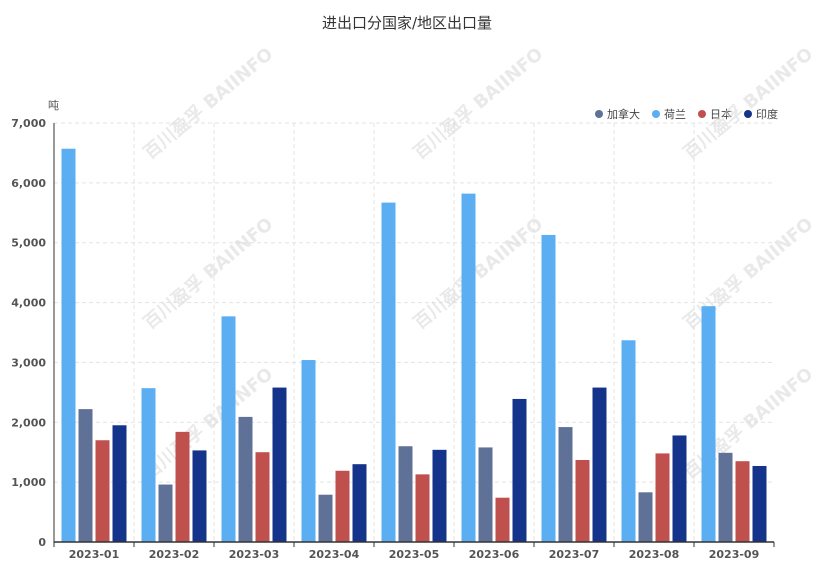 The height and width of the screenshot is (576, 814). What do you see at coordinates (42, 542) in the screenshot?
I see `y-tick-label: 0` at bounding box center [42, 542].